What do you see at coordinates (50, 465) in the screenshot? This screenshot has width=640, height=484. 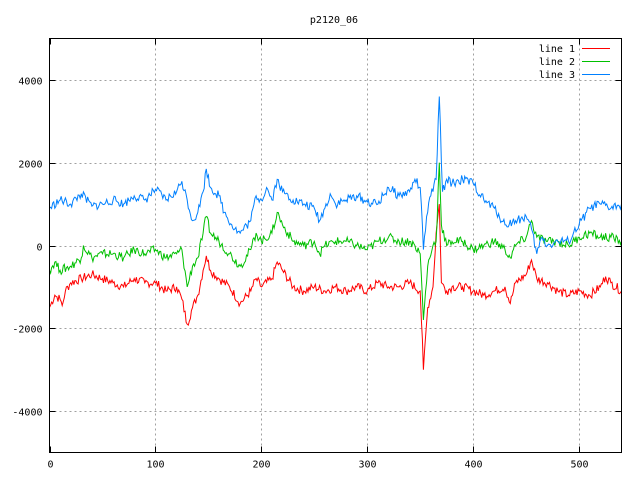 I see `x-tick-label: 0` at bounding box center [50, 465].